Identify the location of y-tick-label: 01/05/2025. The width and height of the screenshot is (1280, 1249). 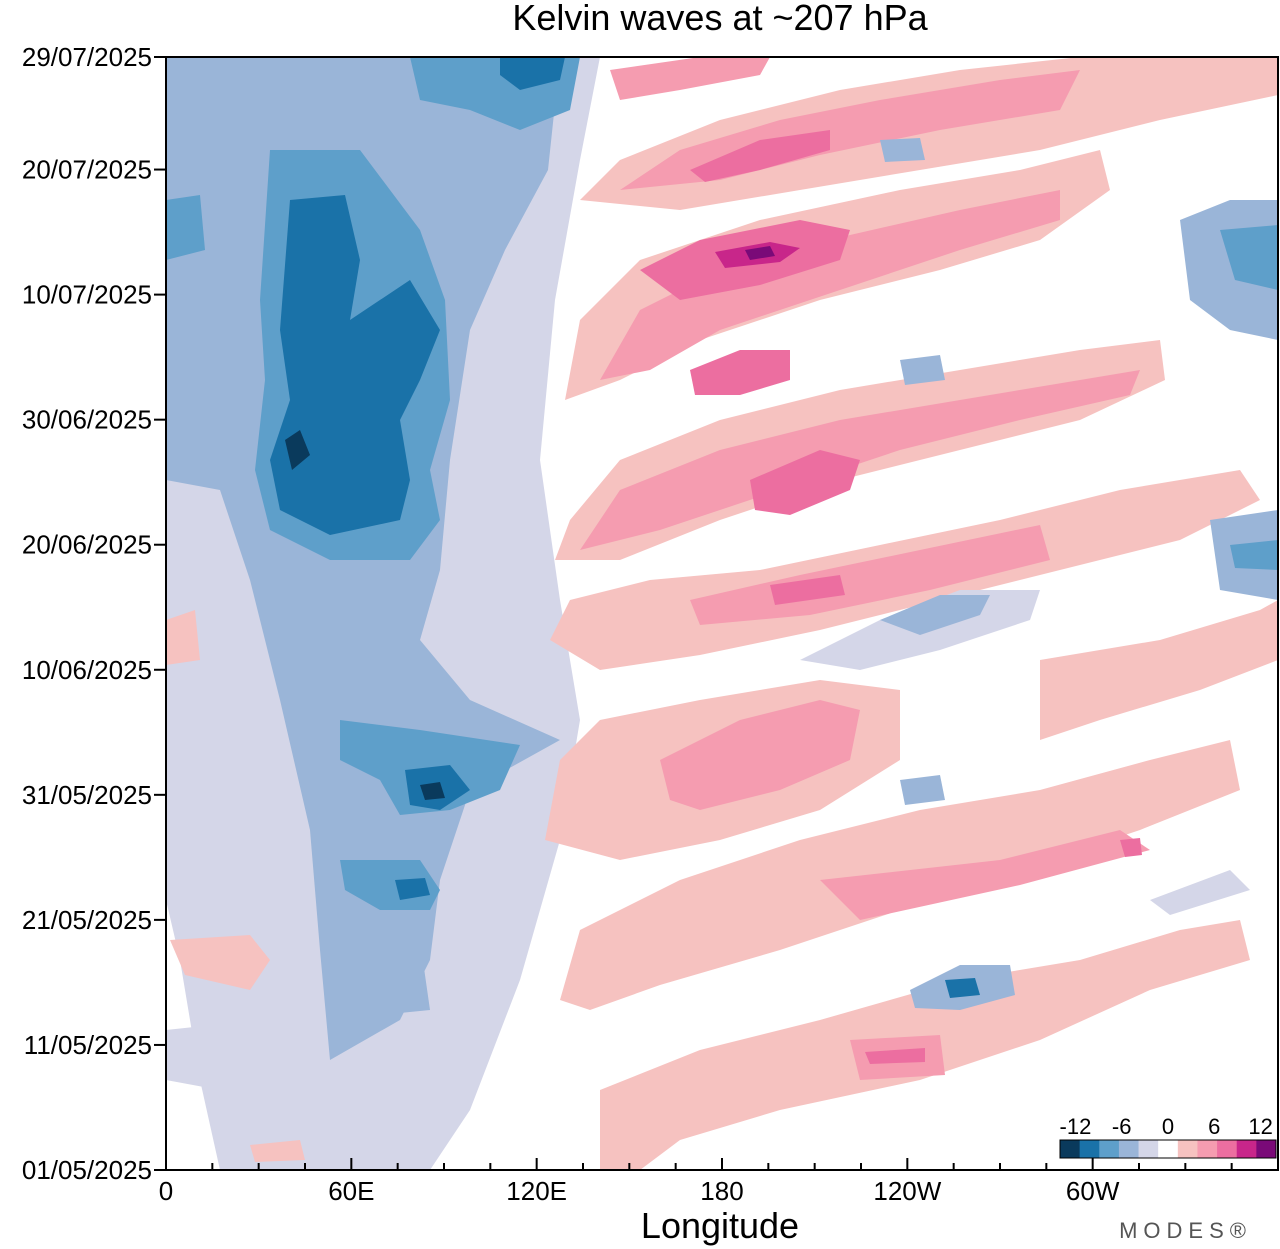
(87, 1170).